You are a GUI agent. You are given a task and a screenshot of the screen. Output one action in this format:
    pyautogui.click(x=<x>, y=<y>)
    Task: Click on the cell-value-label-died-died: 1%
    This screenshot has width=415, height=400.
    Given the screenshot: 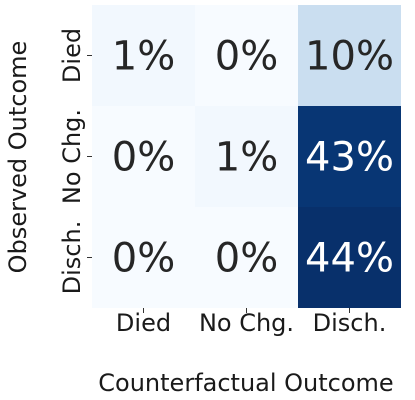 What is the action you would take?
    pyautogui.click(x=143, y=57)
    